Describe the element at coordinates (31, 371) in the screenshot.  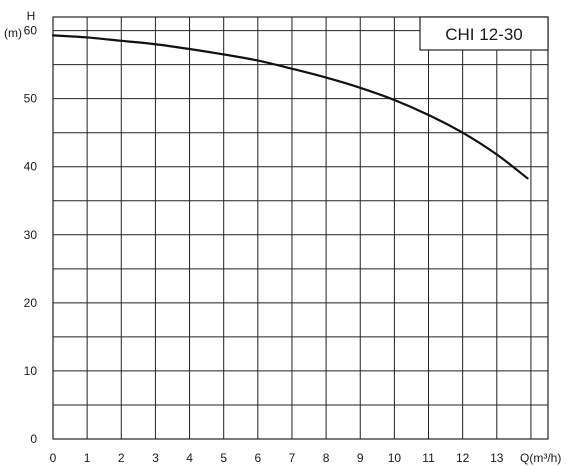
I see `y-tick-label: 10` at that location.